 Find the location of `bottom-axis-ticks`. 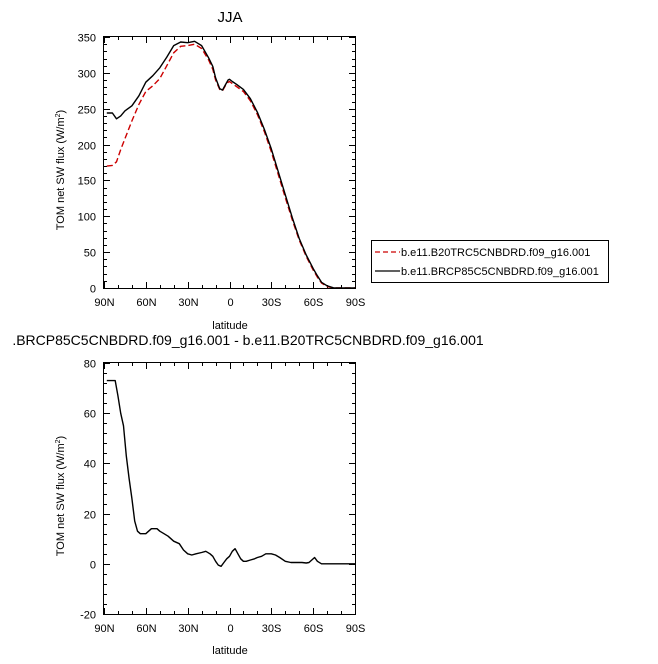

bottom-axis-ticks is located at coordinates (230, 489).